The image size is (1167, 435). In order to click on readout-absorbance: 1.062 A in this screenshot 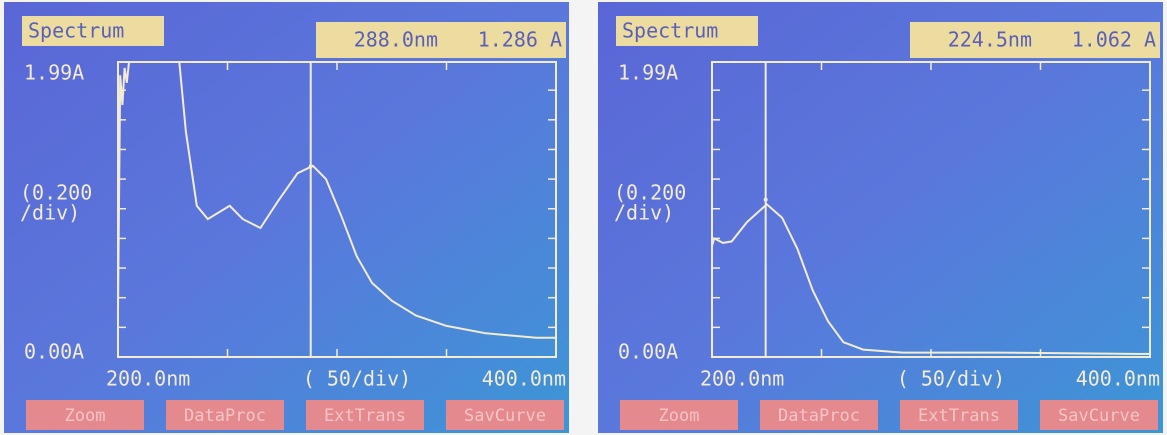, I will do `click(1114, 40)`.